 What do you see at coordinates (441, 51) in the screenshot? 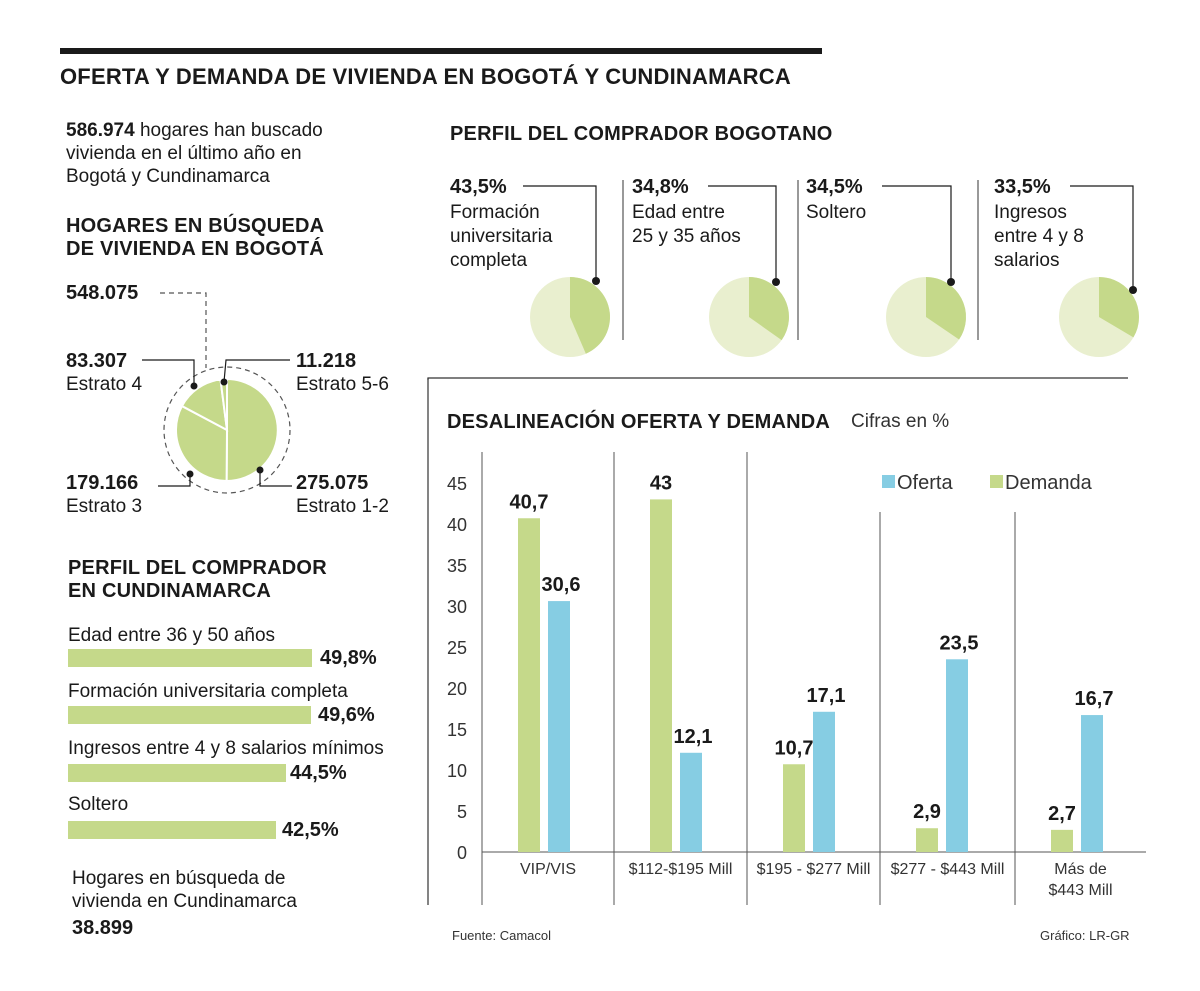
I see `top-rule` at bounding box center [441, 51].